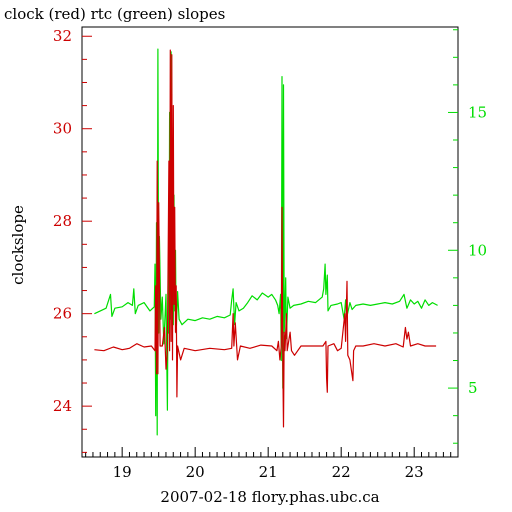  What do you see at coordinates (269, 497) in the screenshot?
I see `x-axis-label: 2007-02-18 flory.phas.ubc.ca` at bounding box center [269, 497].